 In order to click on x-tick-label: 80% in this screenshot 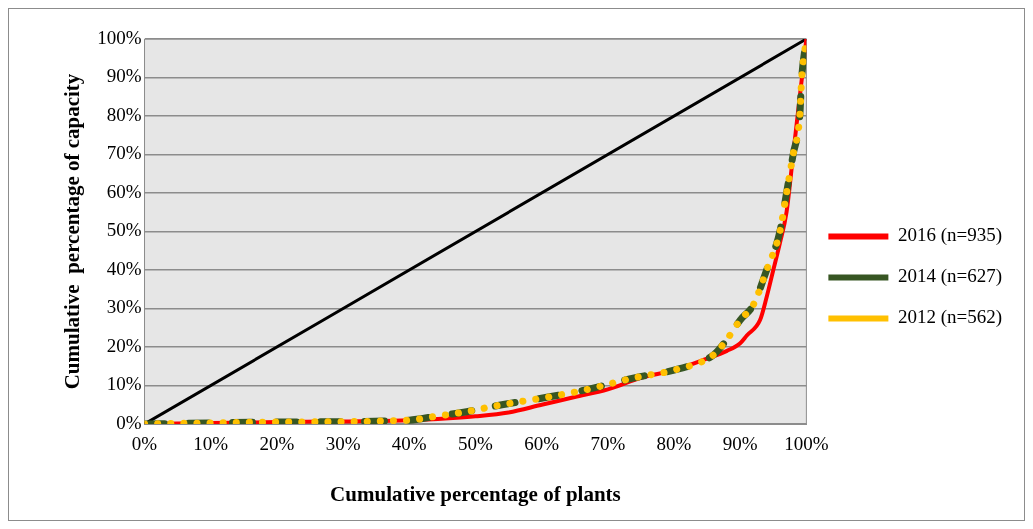, I will do `click(674, 444)`.